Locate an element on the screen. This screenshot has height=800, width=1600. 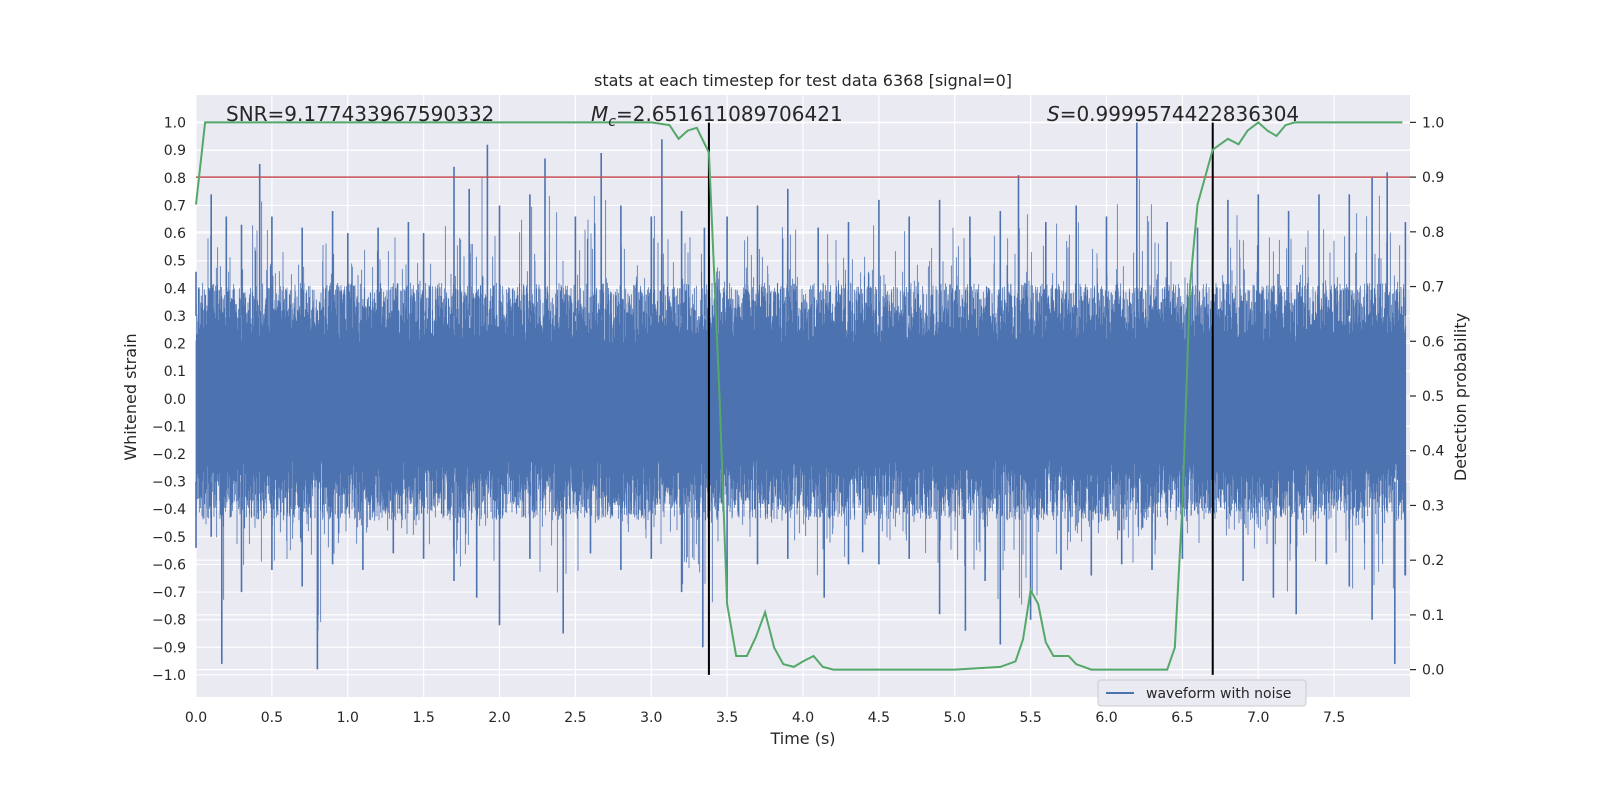
s-annotation: S=0.9999574422836304 is located at coordinates (1173, 114).